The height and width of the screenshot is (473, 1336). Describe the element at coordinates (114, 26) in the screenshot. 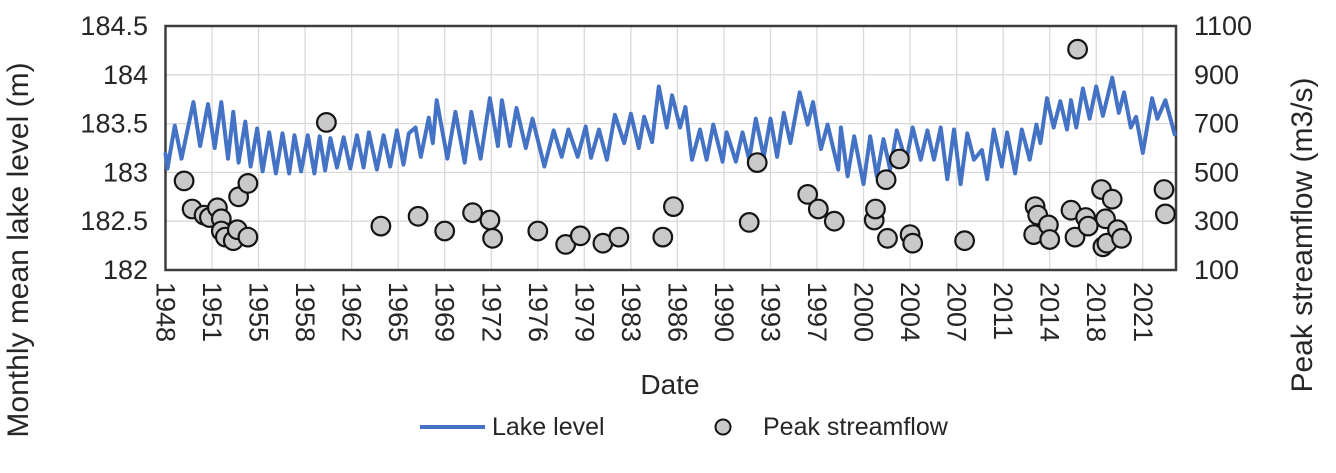

I see `y-left-tick-label: 184.5` at that location.